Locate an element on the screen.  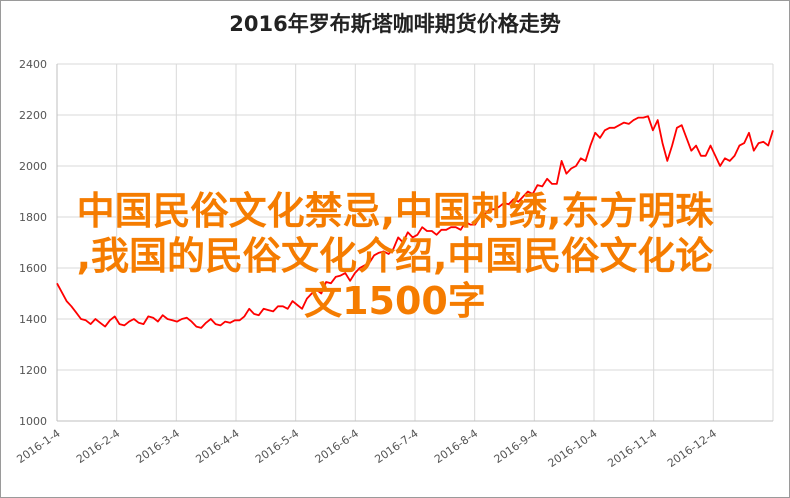
x-tick-label: 2016-3-4 is located at coordinates (158, 446).